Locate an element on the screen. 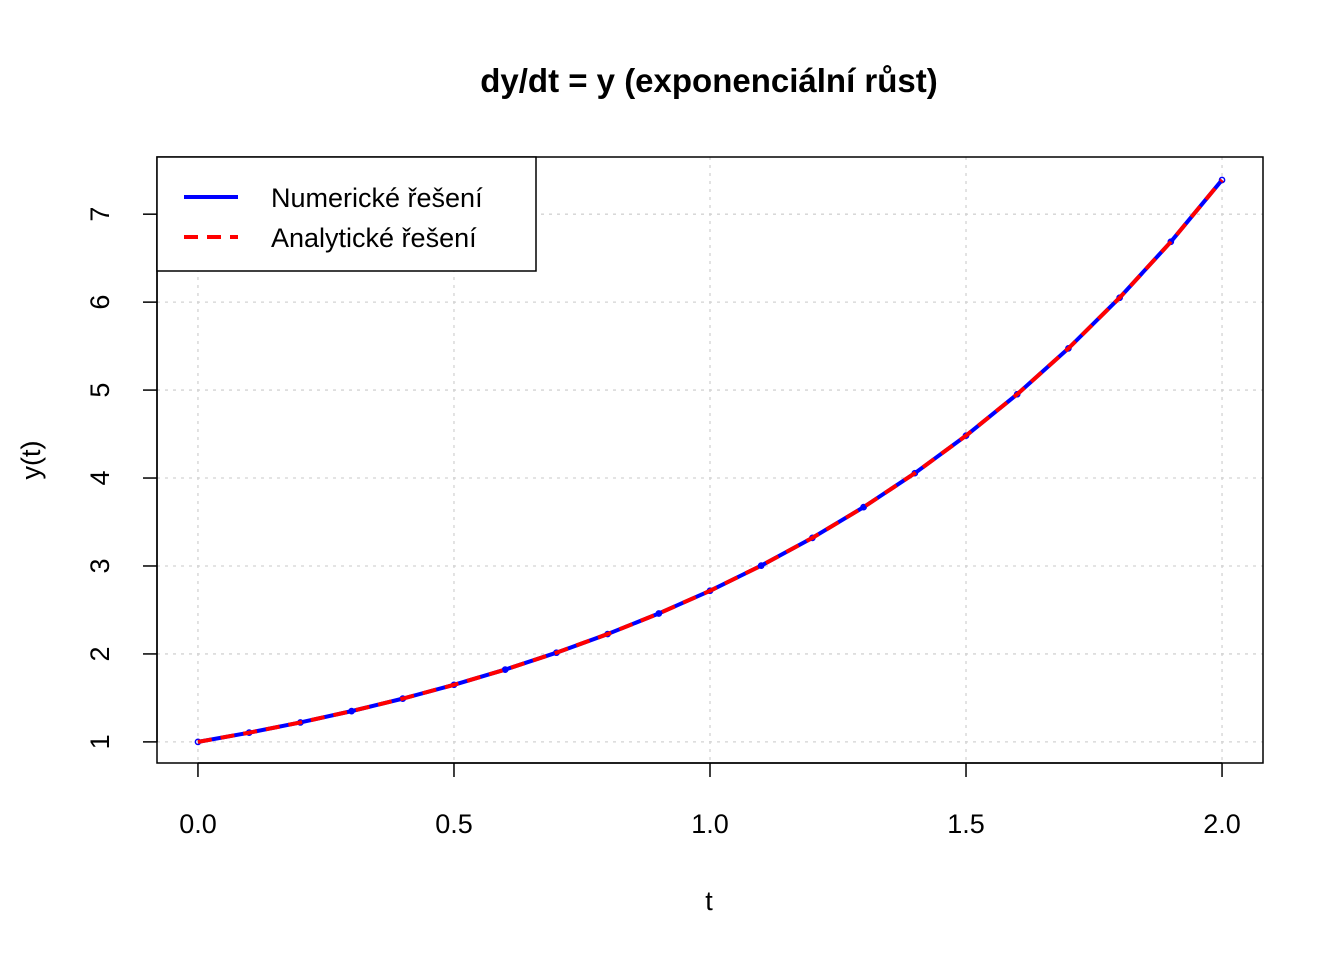 The width and height of the screenshot is (1344, 960). legend: Numerické řešení Analytické řešení is located at coordinates (346, 214).